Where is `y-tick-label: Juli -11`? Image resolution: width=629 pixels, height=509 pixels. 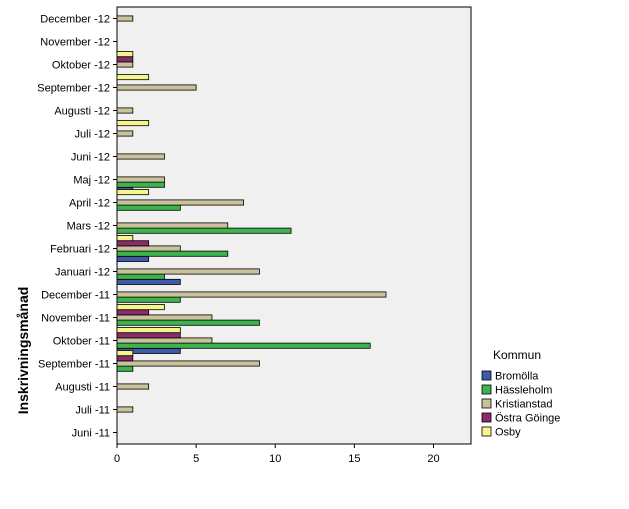
y-tick-label: Juli -11 is located at coordinates (92, 411).